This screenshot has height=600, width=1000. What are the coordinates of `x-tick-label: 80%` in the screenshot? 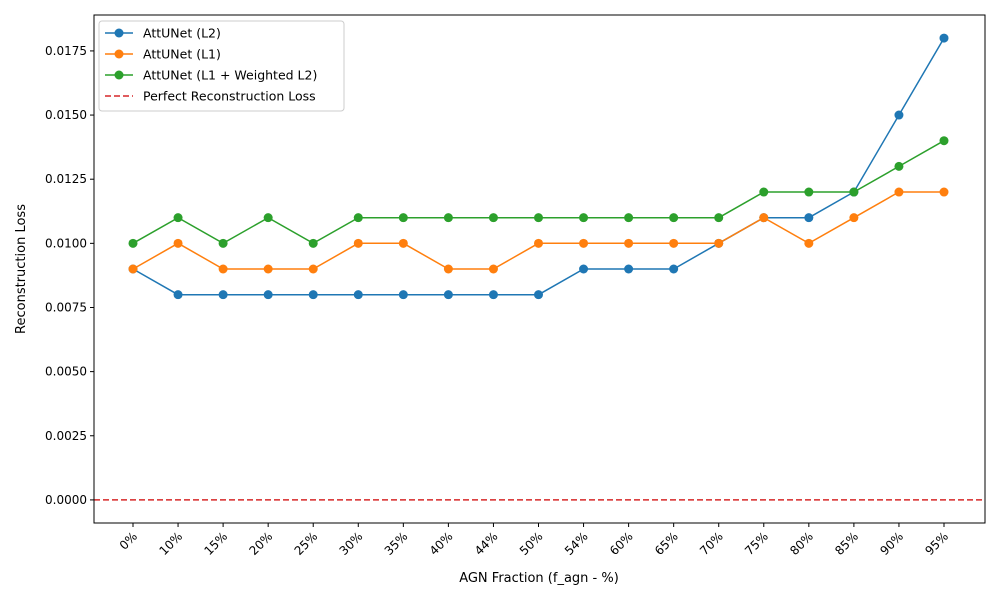 It's located at (801, 543).